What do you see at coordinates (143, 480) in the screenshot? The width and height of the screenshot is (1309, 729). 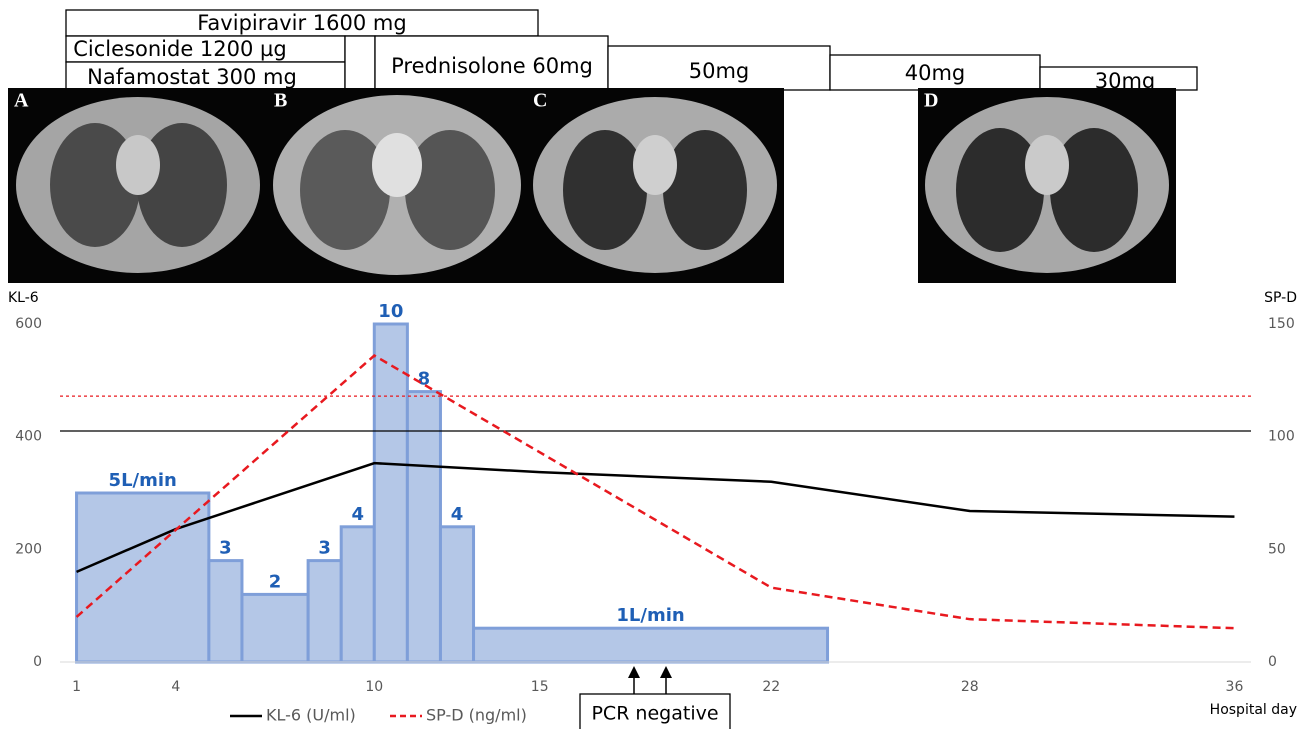 I see `oxygen-label: 5L/min` at bounding box center [143, 480].